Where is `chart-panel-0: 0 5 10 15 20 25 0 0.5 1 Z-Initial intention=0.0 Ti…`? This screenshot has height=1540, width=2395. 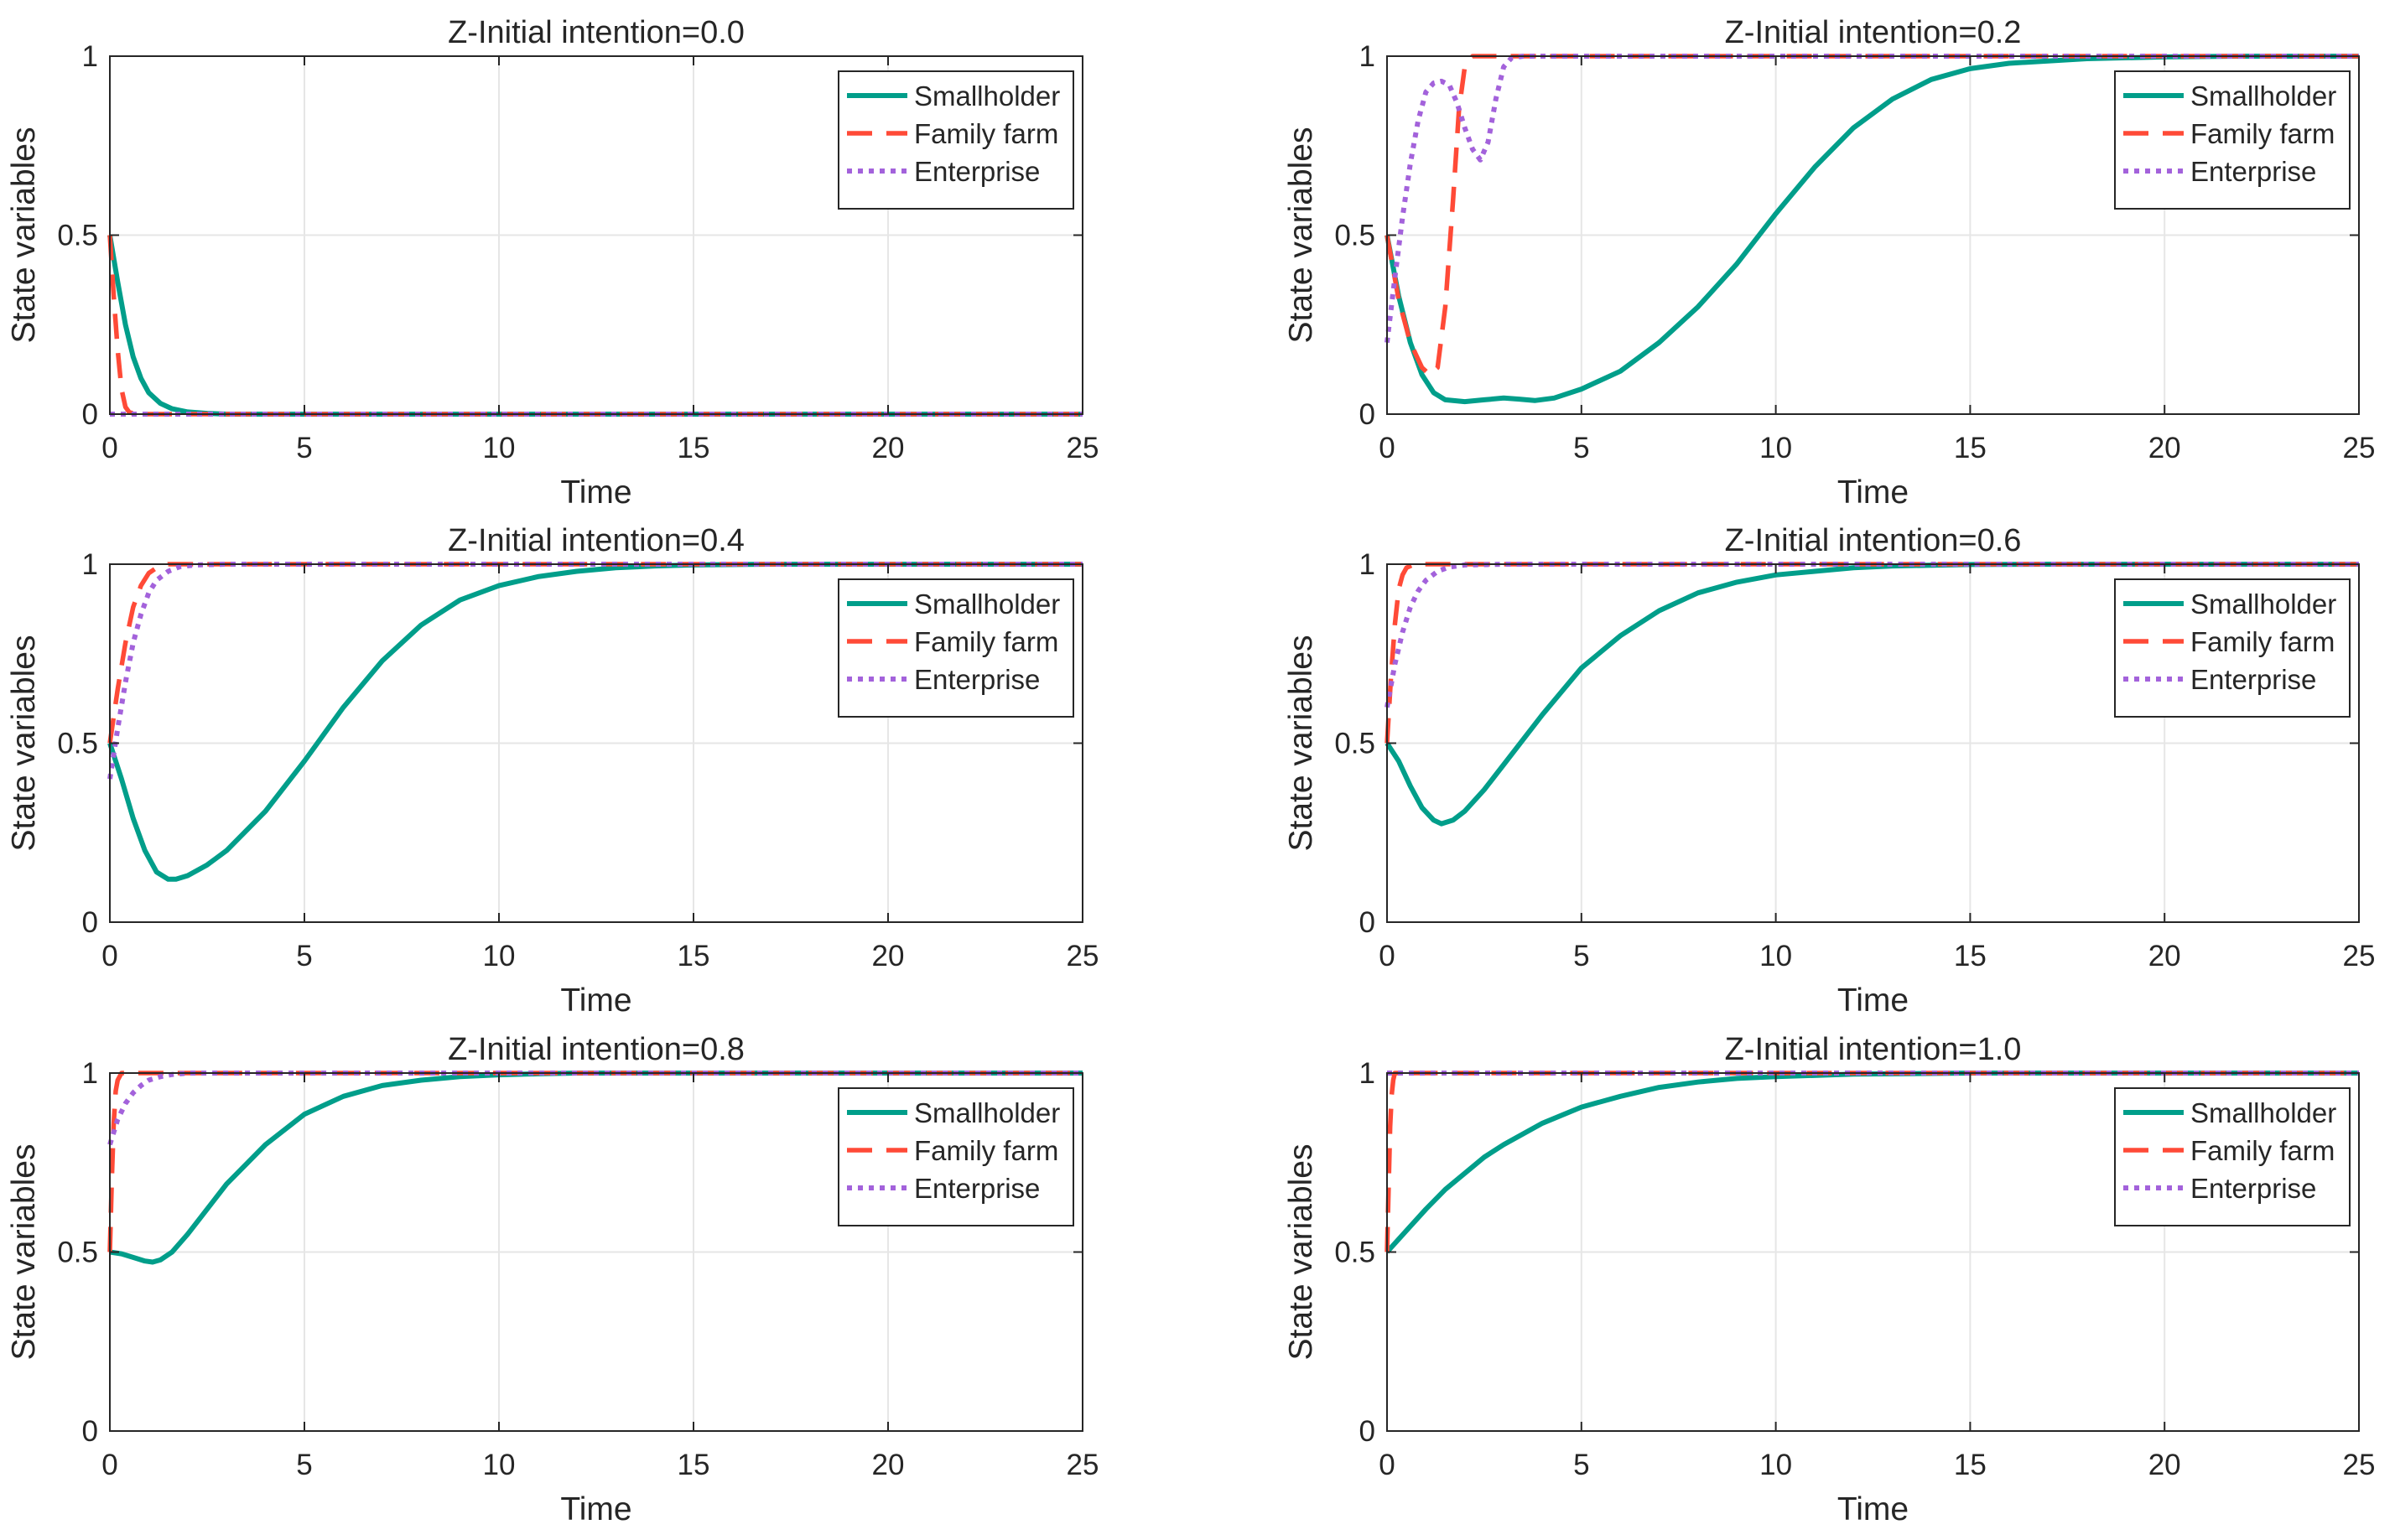
chart-panel-0: 0 5 10 15 20 25 0 0.5 1 Z-Initial intention=0.0 Ti… is located at coordinates (552, 263).